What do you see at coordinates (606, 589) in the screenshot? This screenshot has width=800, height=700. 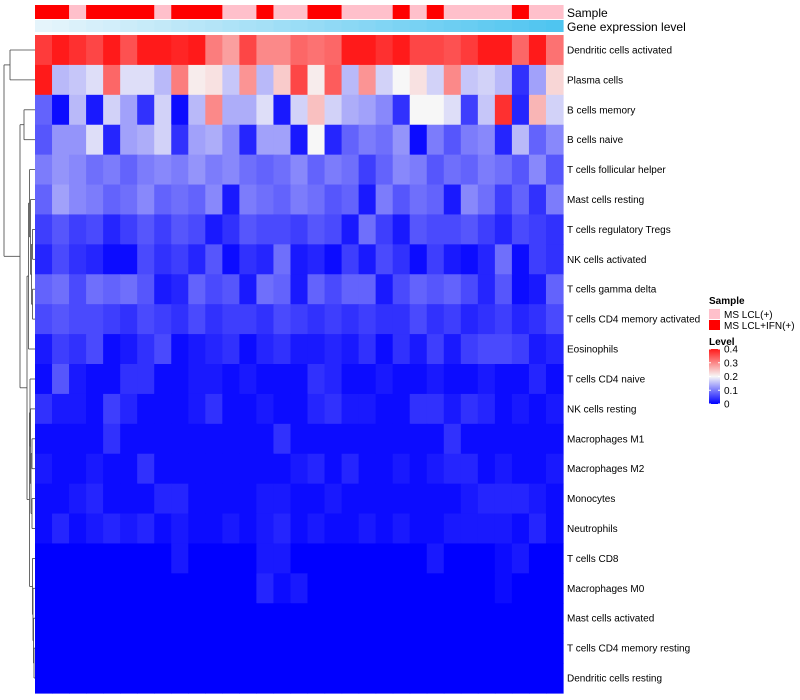 I see `row-label-macrophages-m0: Macrophages M0` at bounding box center [606, 589].